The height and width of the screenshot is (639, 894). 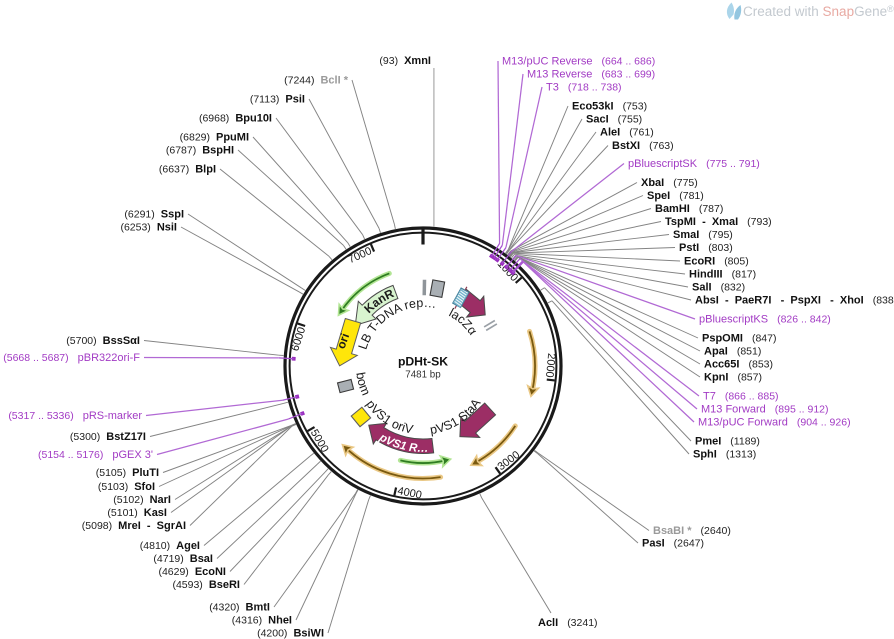 I want to click on svg-text: ori, so click(x=343, y=340).